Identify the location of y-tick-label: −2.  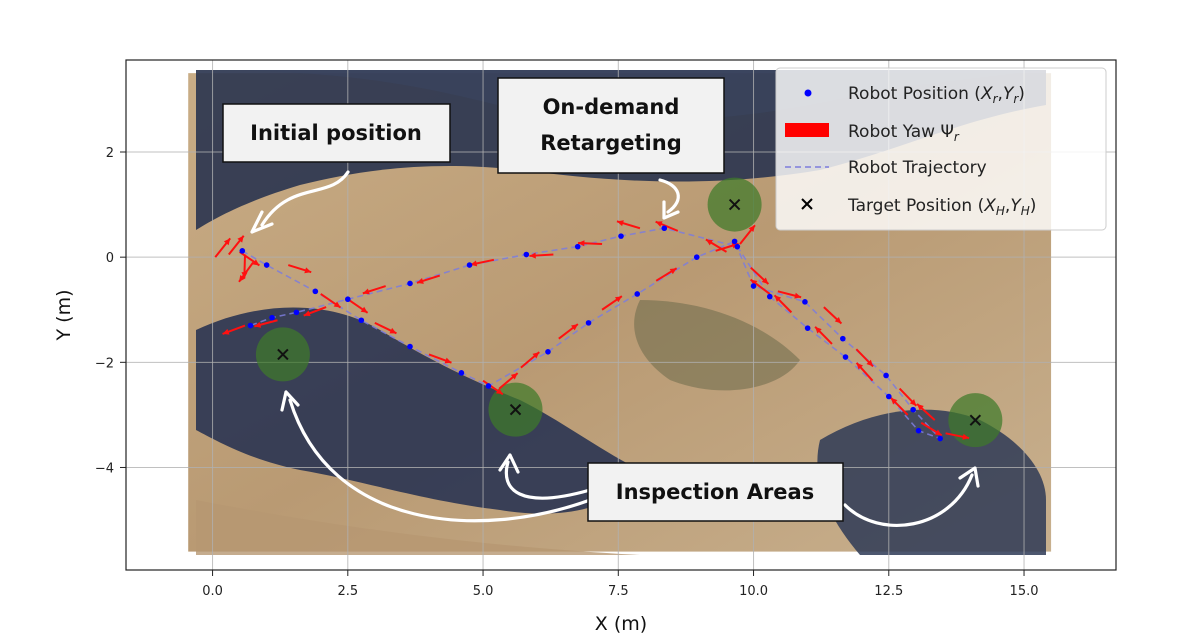
(104, 363).